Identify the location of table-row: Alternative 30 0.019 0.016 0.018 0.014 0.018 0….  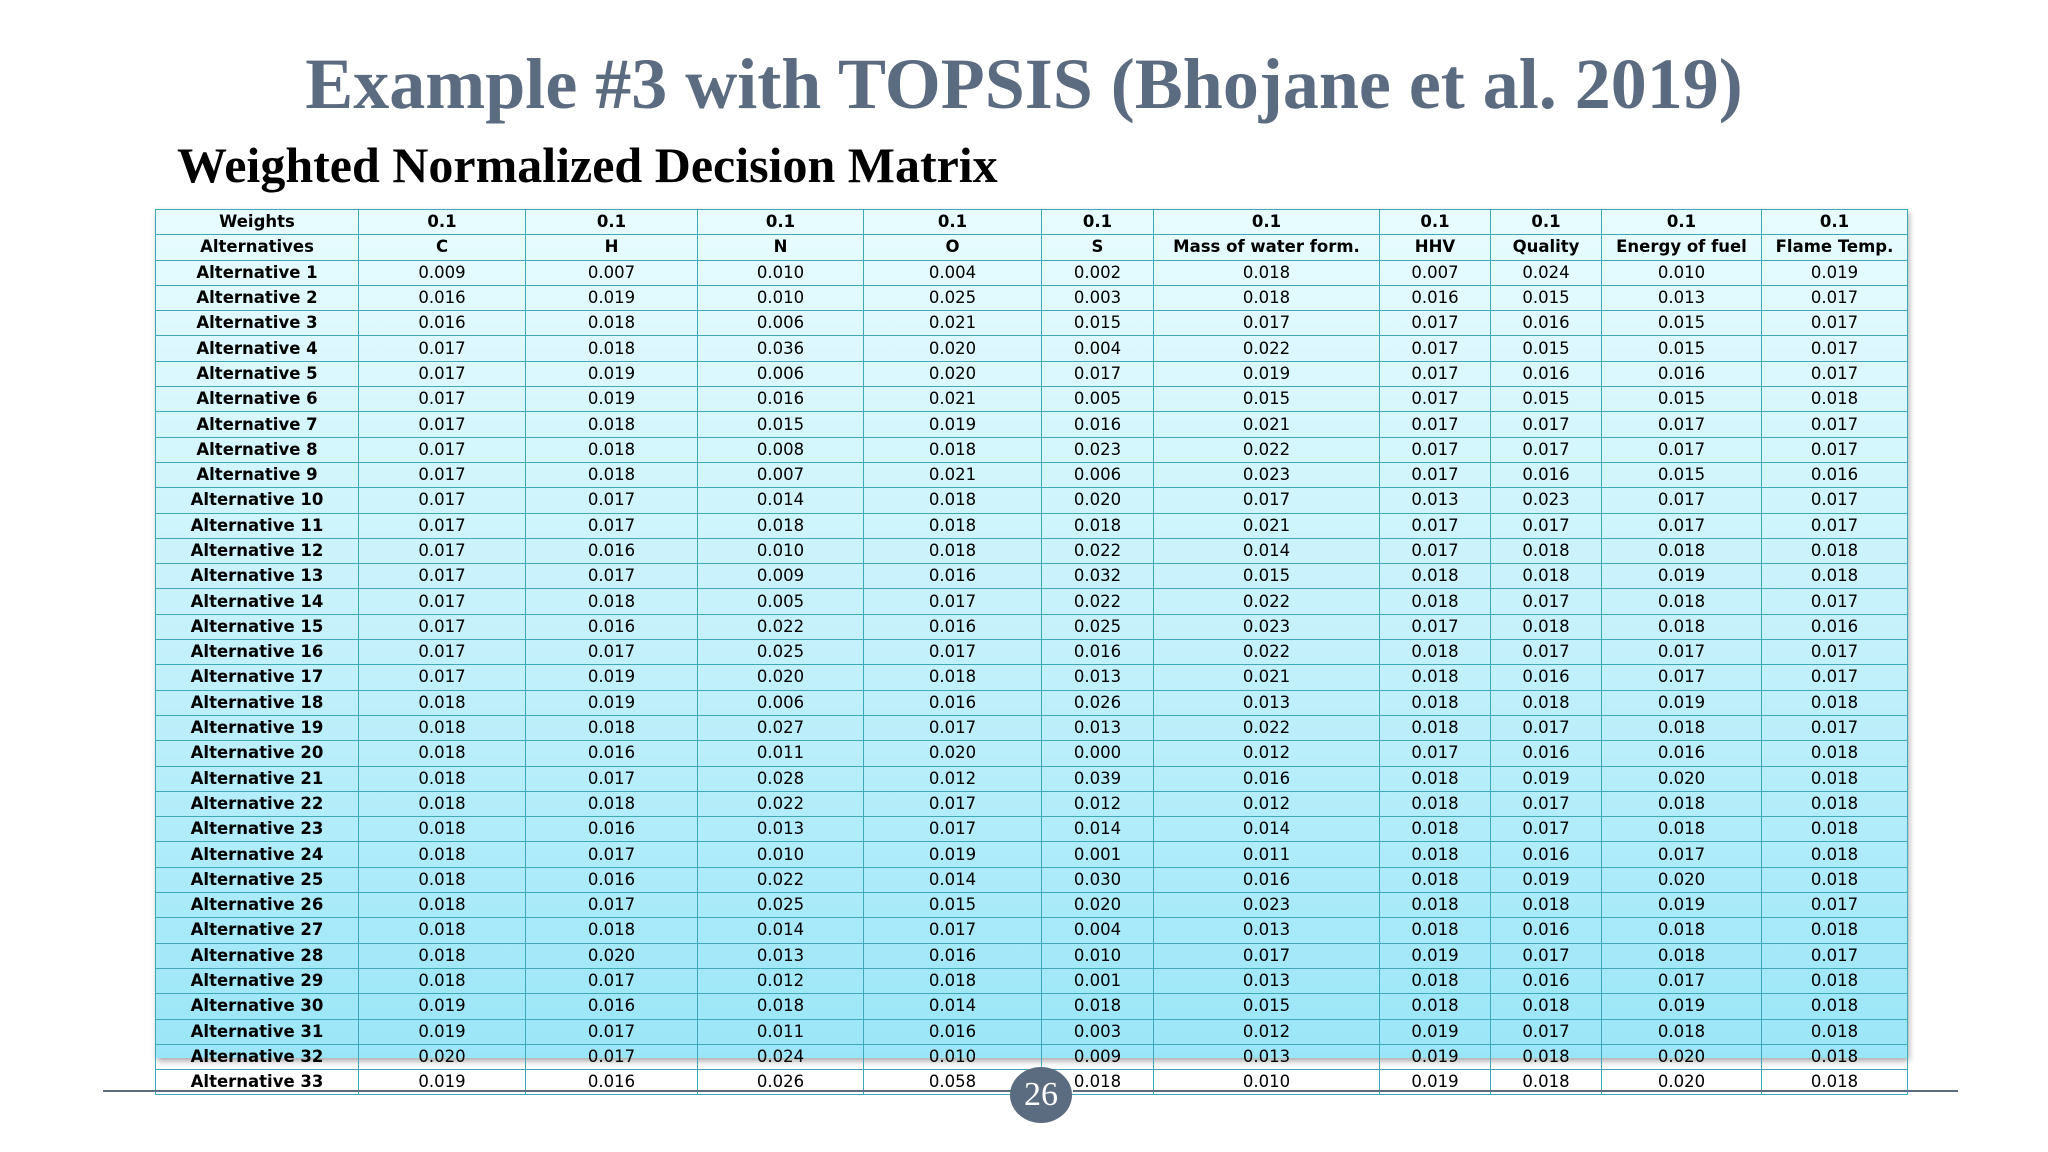
(1031, 1006).